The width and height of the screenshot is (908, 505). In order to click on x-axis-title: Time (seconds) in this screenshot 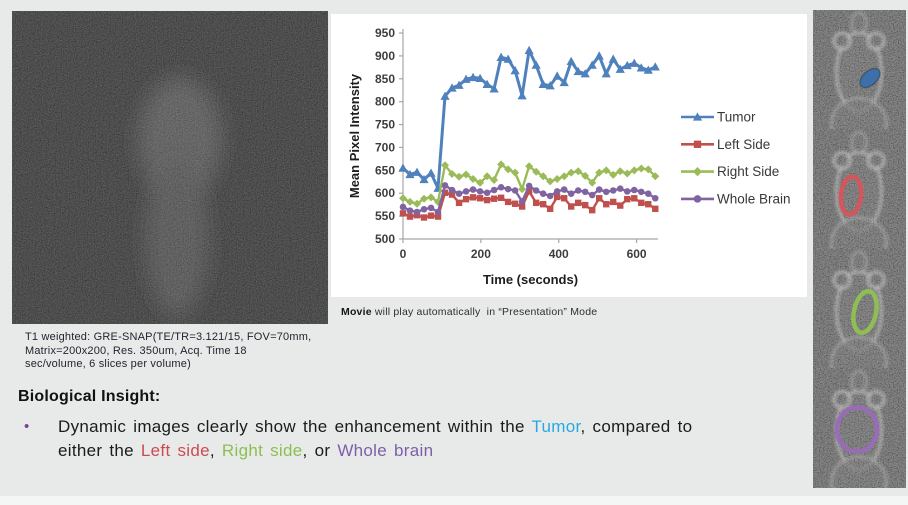, I will do `click(530, 279)`.